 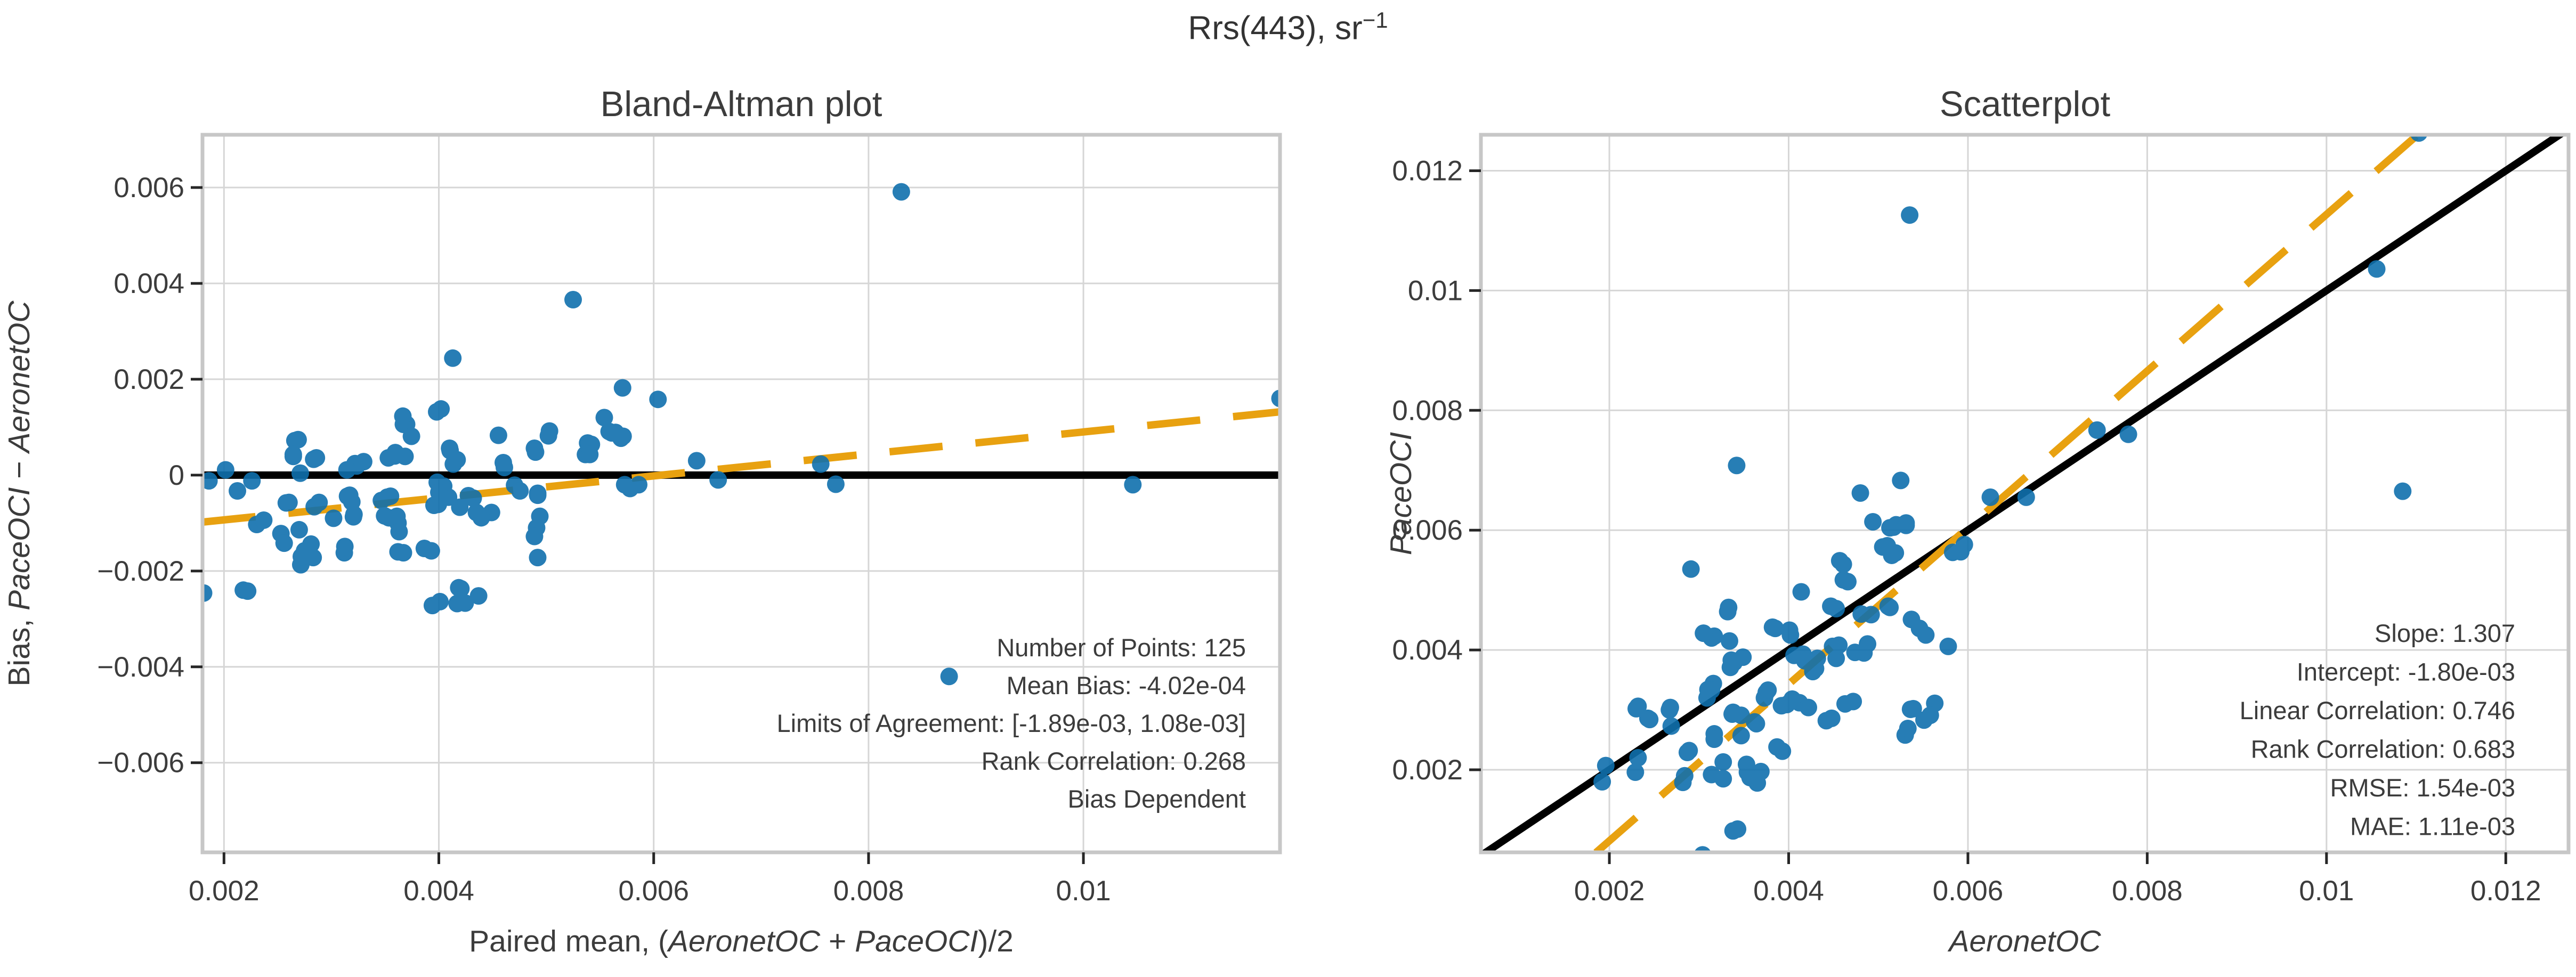 What do you see at coordinates (1275, 29) in the screenshot?
I see `figure-title-text: Rrs(443), sr` at bounding box center [1275, 29].